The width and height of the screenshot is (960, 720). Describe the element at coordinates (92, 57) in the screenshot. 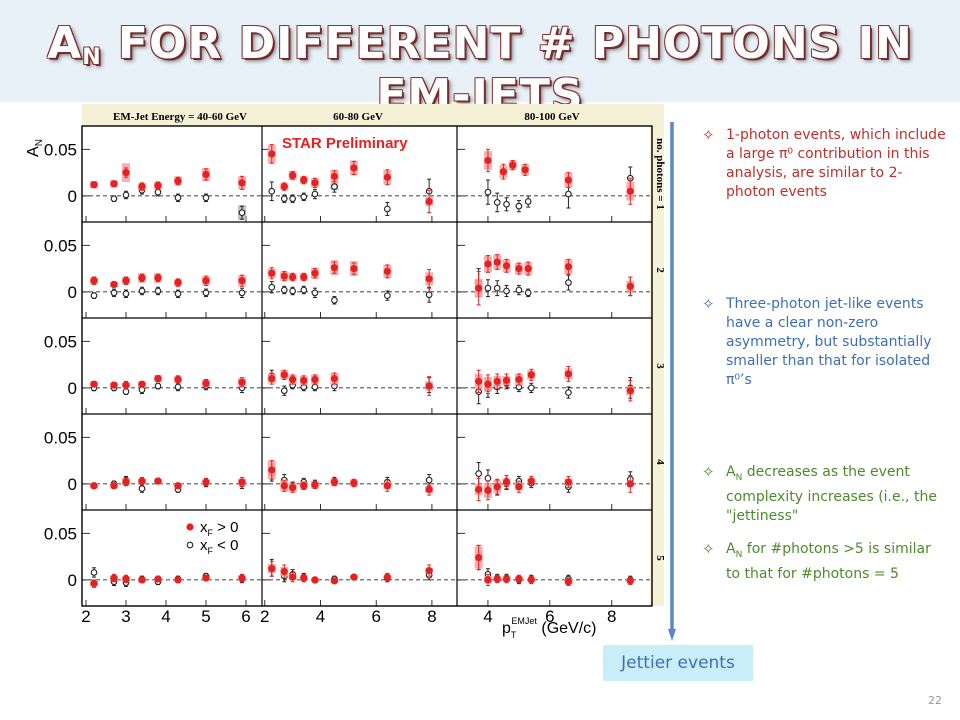

I see `title-subscript: N` at that location.